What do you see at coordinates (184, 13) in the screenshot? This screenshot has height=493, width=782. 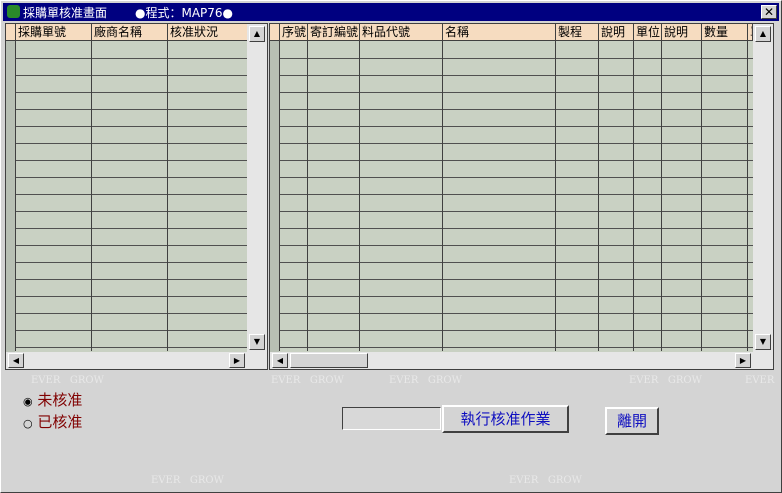 I see `program-label: ●程式：MAP76●` at bounding box center [184, 13].